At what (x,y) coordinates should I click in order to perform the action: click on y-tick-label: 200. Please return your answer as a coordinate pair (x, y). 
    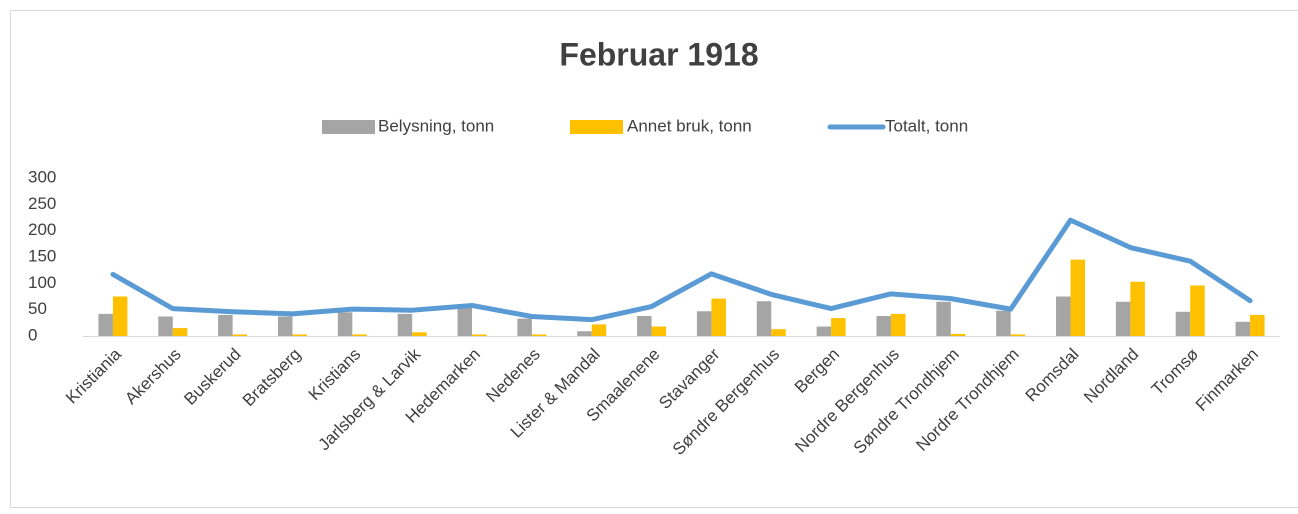
    Looking at the image, I should click on (42, 229).